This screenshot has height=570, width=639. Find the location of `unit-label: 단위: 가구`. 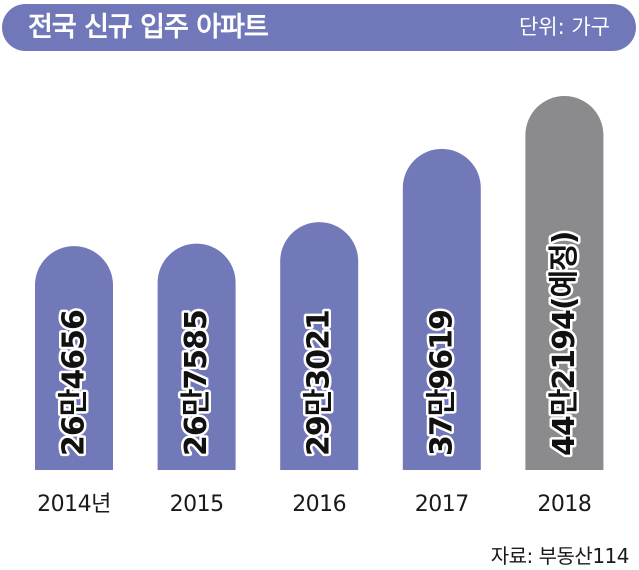

unit-label: 단위: 가구 is located at coordinates (564, 27).